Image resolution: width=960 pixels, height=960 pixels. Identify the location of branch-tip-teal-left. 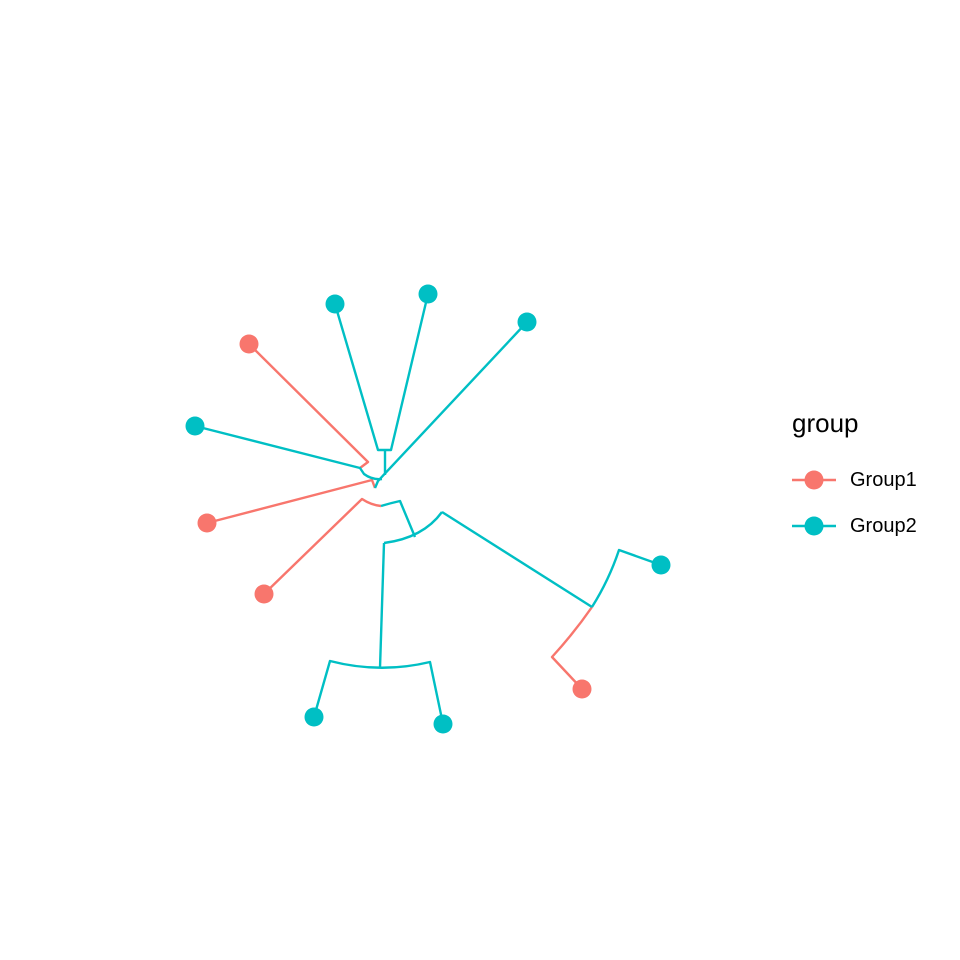
(288, 452).